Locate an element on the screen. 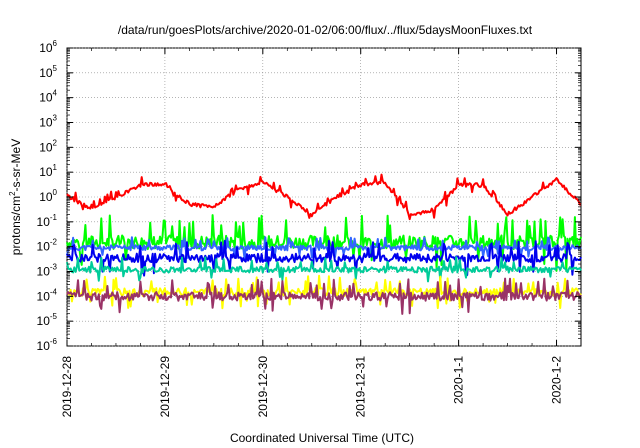  y-axis-title-sup: 2 is located at coordinates (12, 193).